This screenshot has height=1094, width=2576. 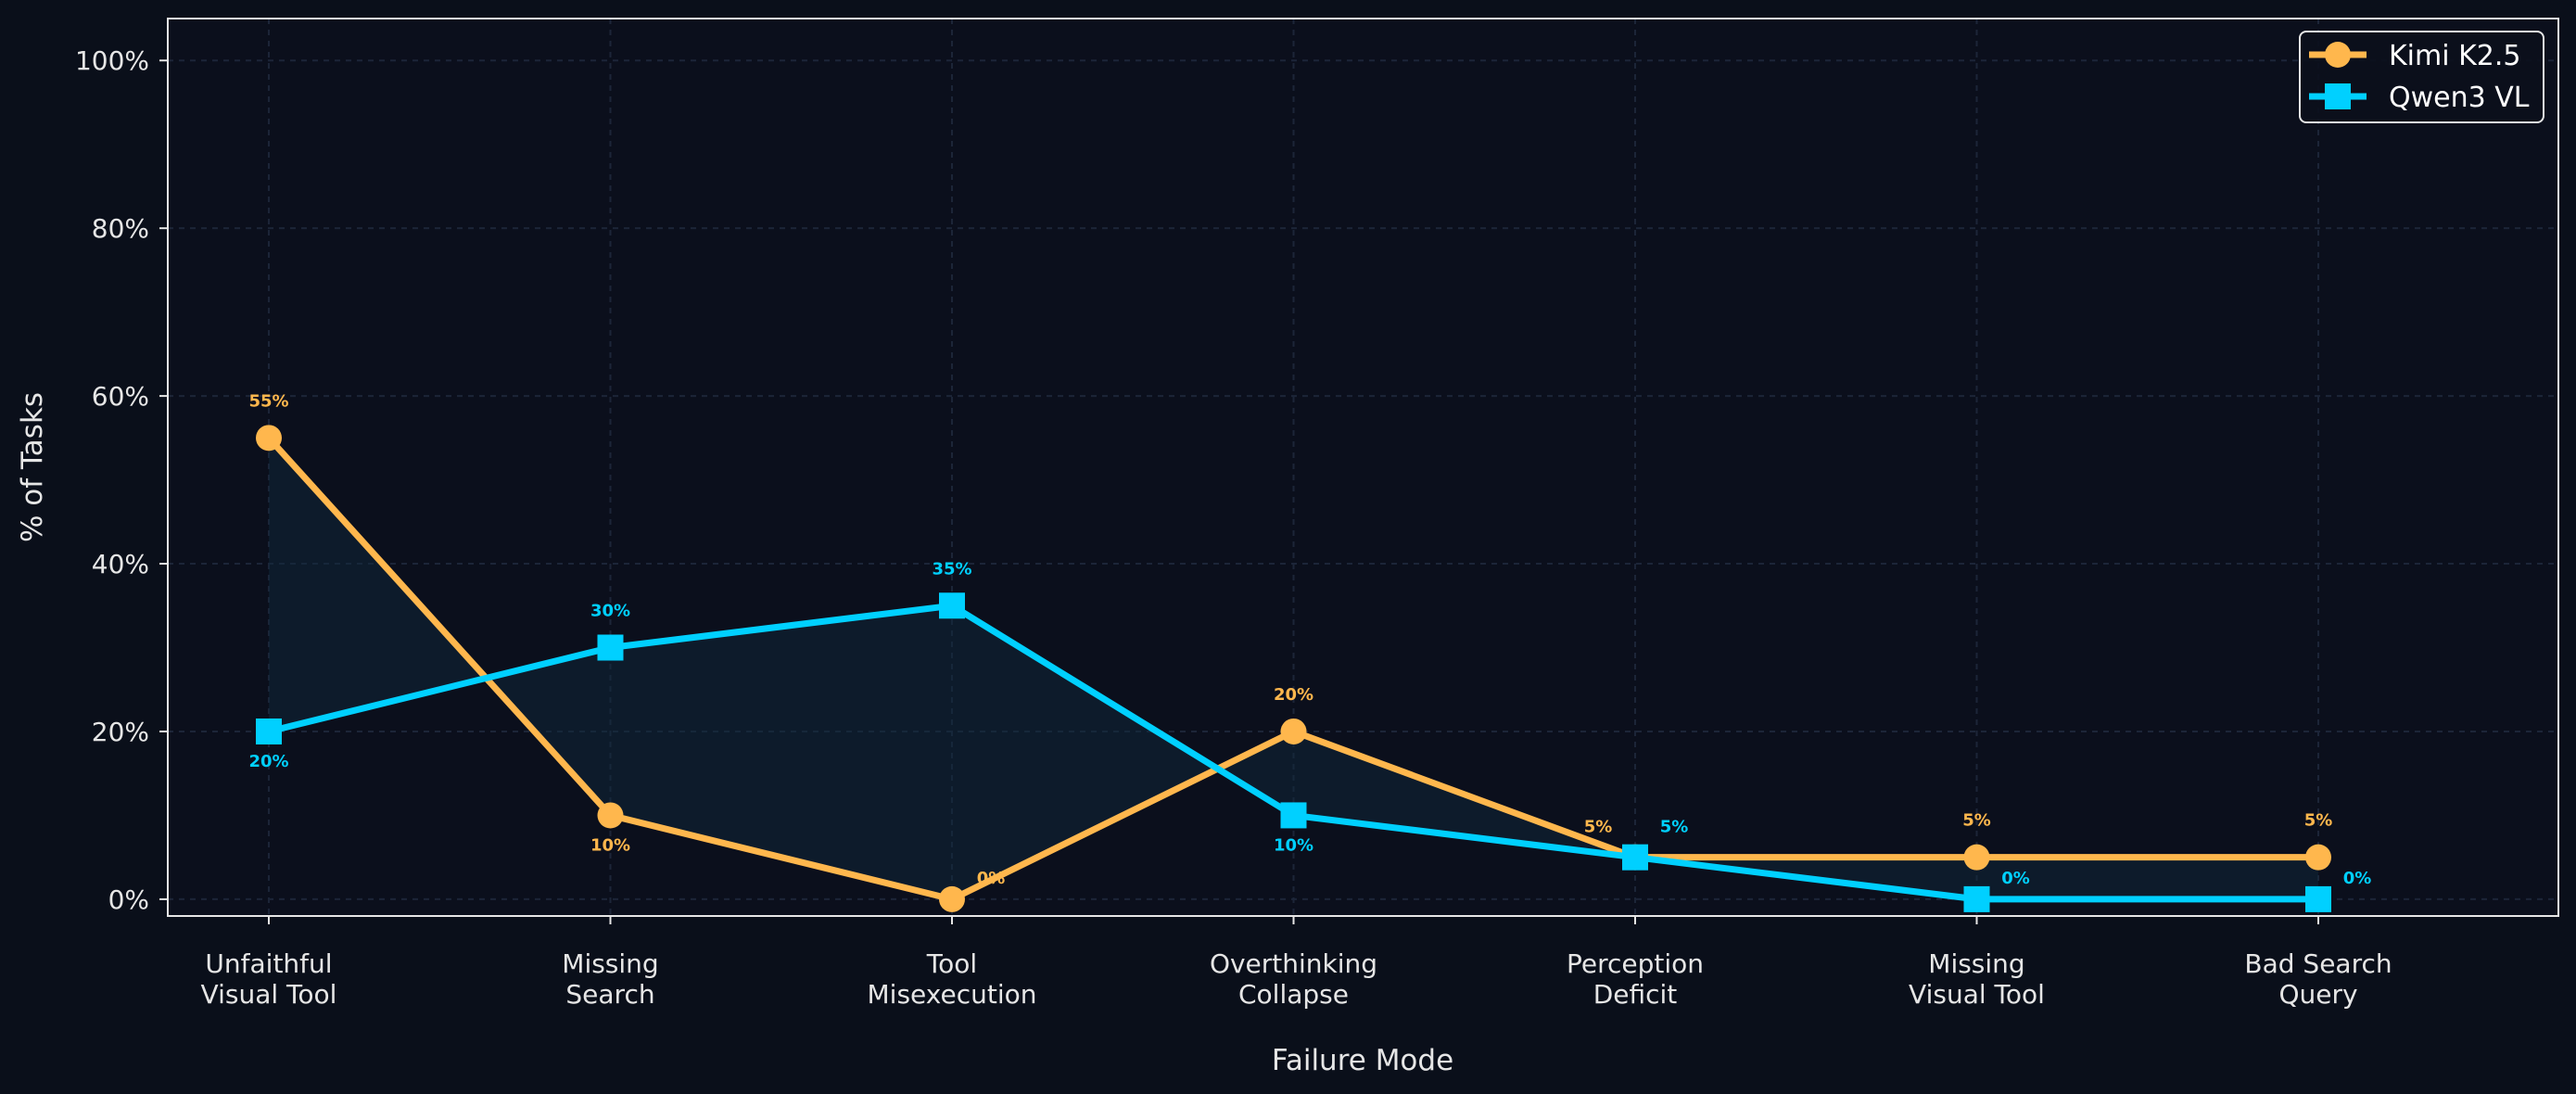 I want to click on data-label-kimi: 55%, so click(x=268, y=401).